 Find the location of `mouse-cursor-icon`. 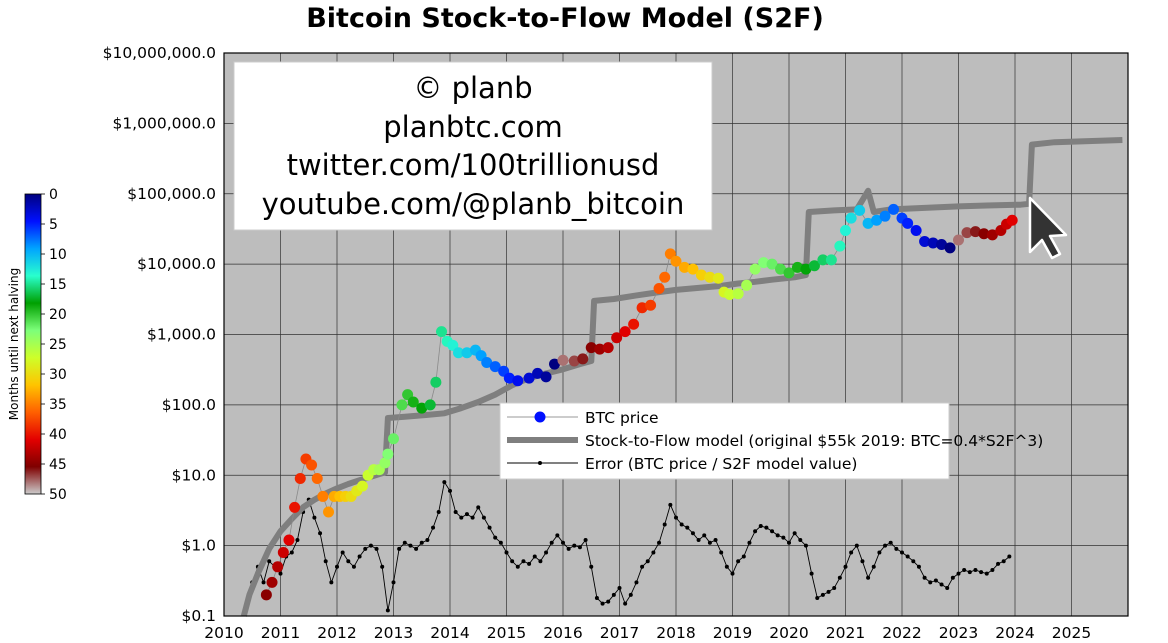

mouse-cursor-icon is located at coordinates (1048, 228).